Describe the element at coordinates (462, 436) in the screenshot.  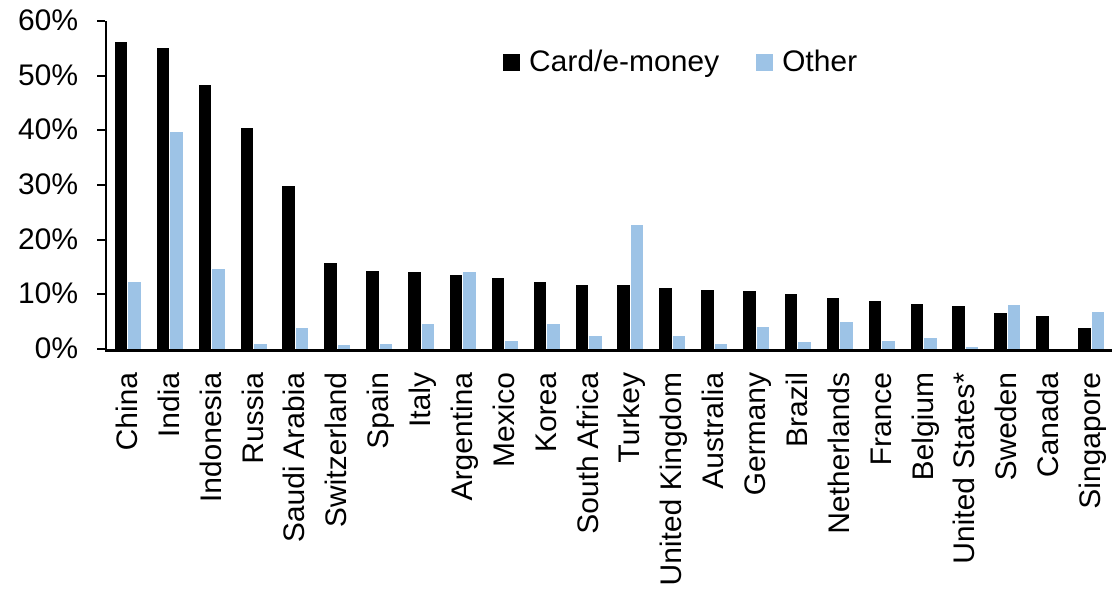
I see `x-axis-label-argentina: Argentina` at that location.